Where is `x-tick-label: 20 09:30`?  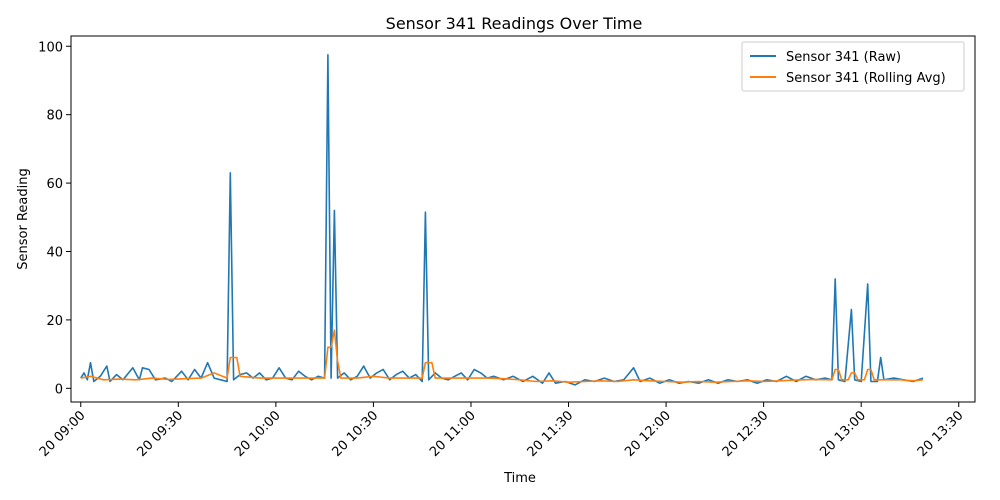
x-tick-label: 20 09:30 is located at coordinates (160, 434).